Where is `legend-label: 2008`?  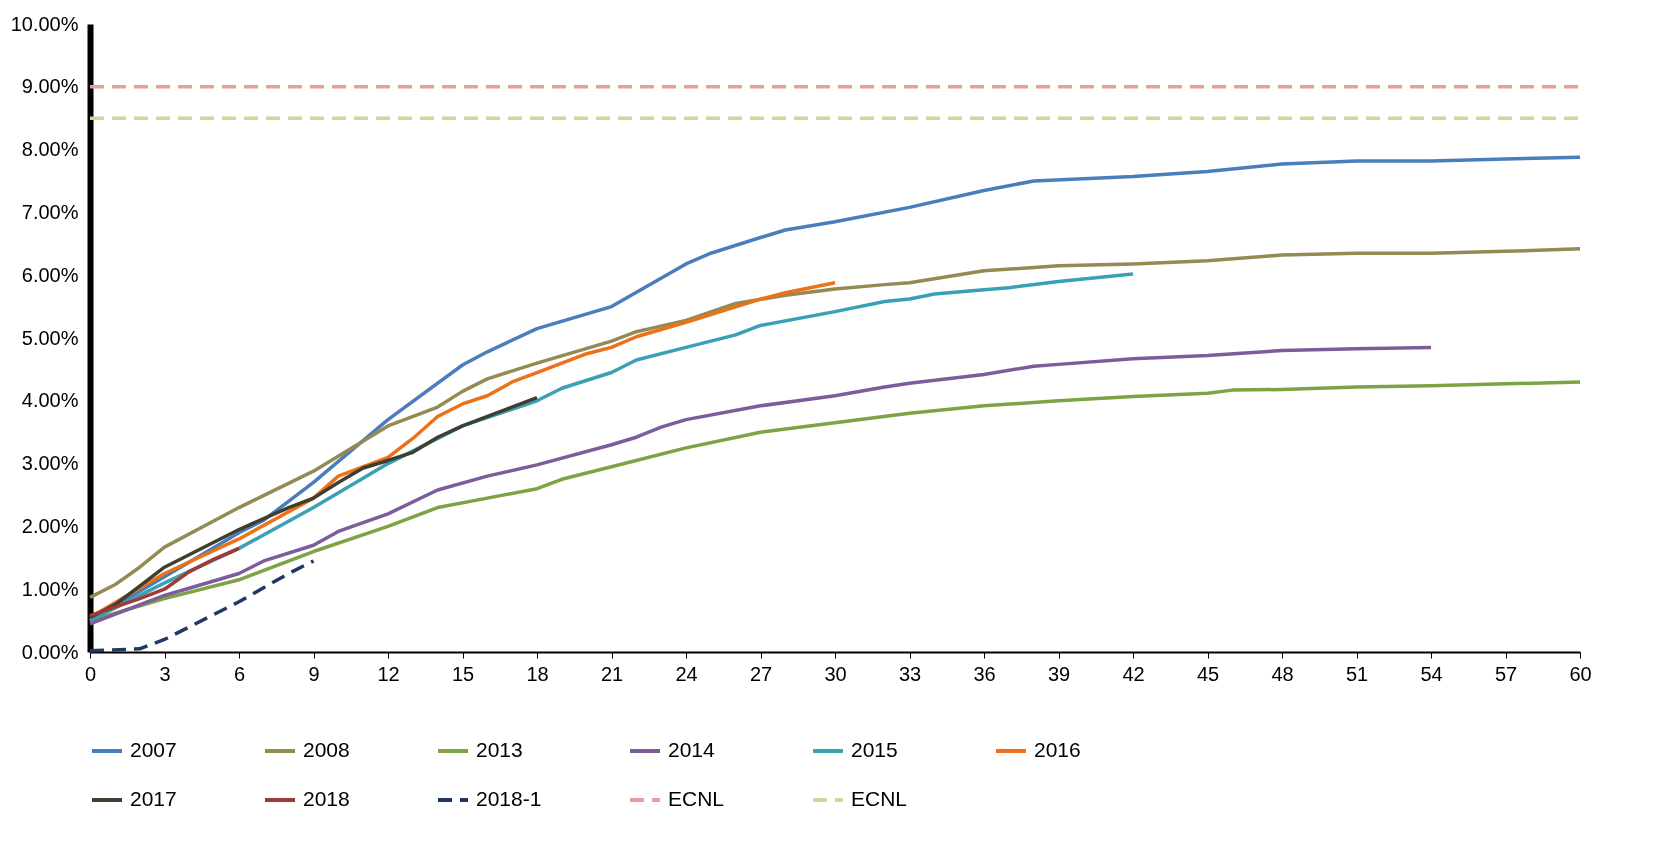 legend-label: 2008 is located at coordinates (326, 749).